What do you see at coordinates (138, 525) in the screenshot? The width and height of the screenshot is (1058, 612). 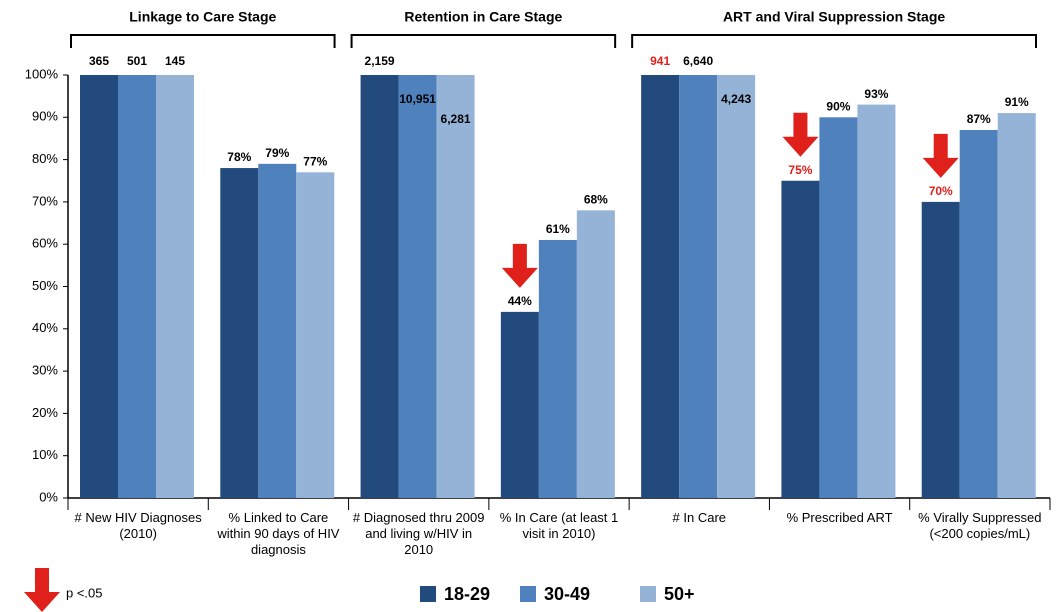 I see `x-tick-label: # New HIV Diagnoses (2010)` at bounding box center [138, 525].